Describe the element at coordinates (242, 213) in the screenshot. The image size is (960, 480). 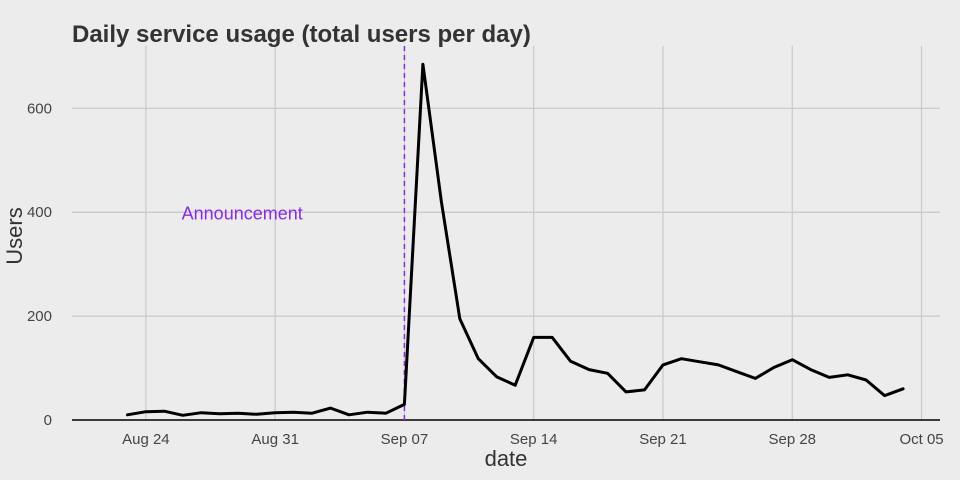
I see `announcement-label: Announcement` at that location.